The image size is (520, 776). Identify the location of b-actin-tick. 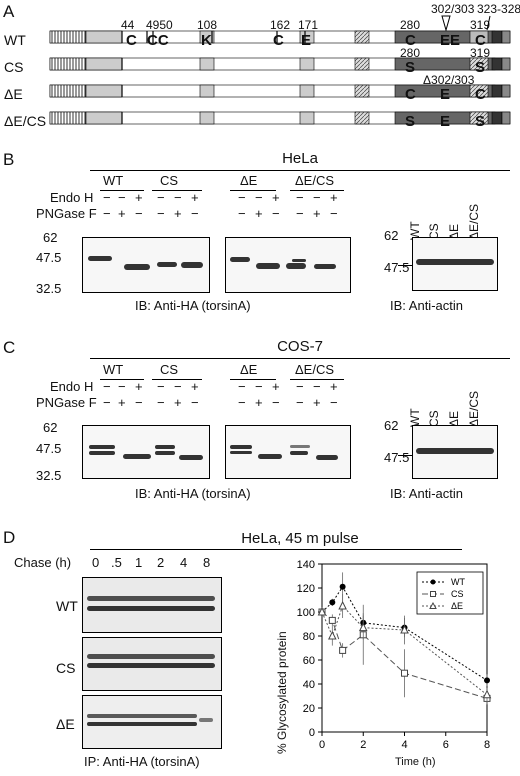
(405, 265).